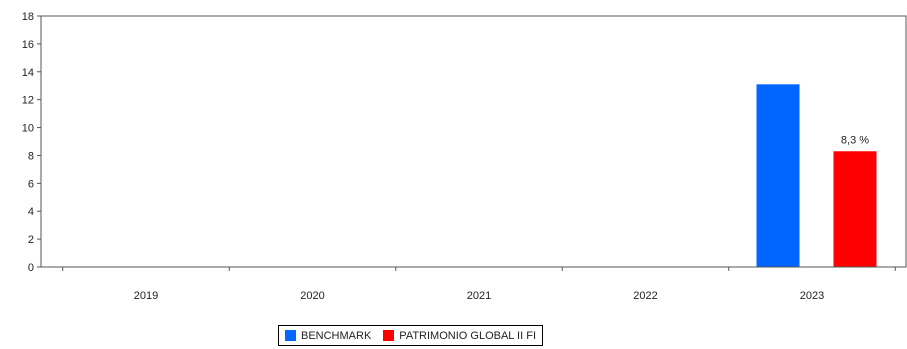  What do you see at coordinates (479, 284) in the screenshot?
I see `x-axis: 2019 2020 2021 2022 2023` at bounding box center [479, 284].